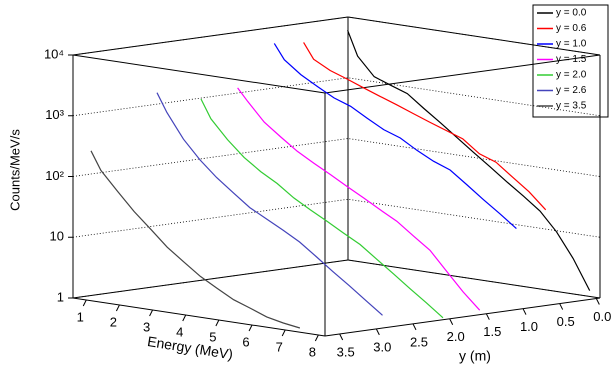 This screenshot has width=612, height=370. I want to click on y-tick-label: 1.5, so click(492, 331).